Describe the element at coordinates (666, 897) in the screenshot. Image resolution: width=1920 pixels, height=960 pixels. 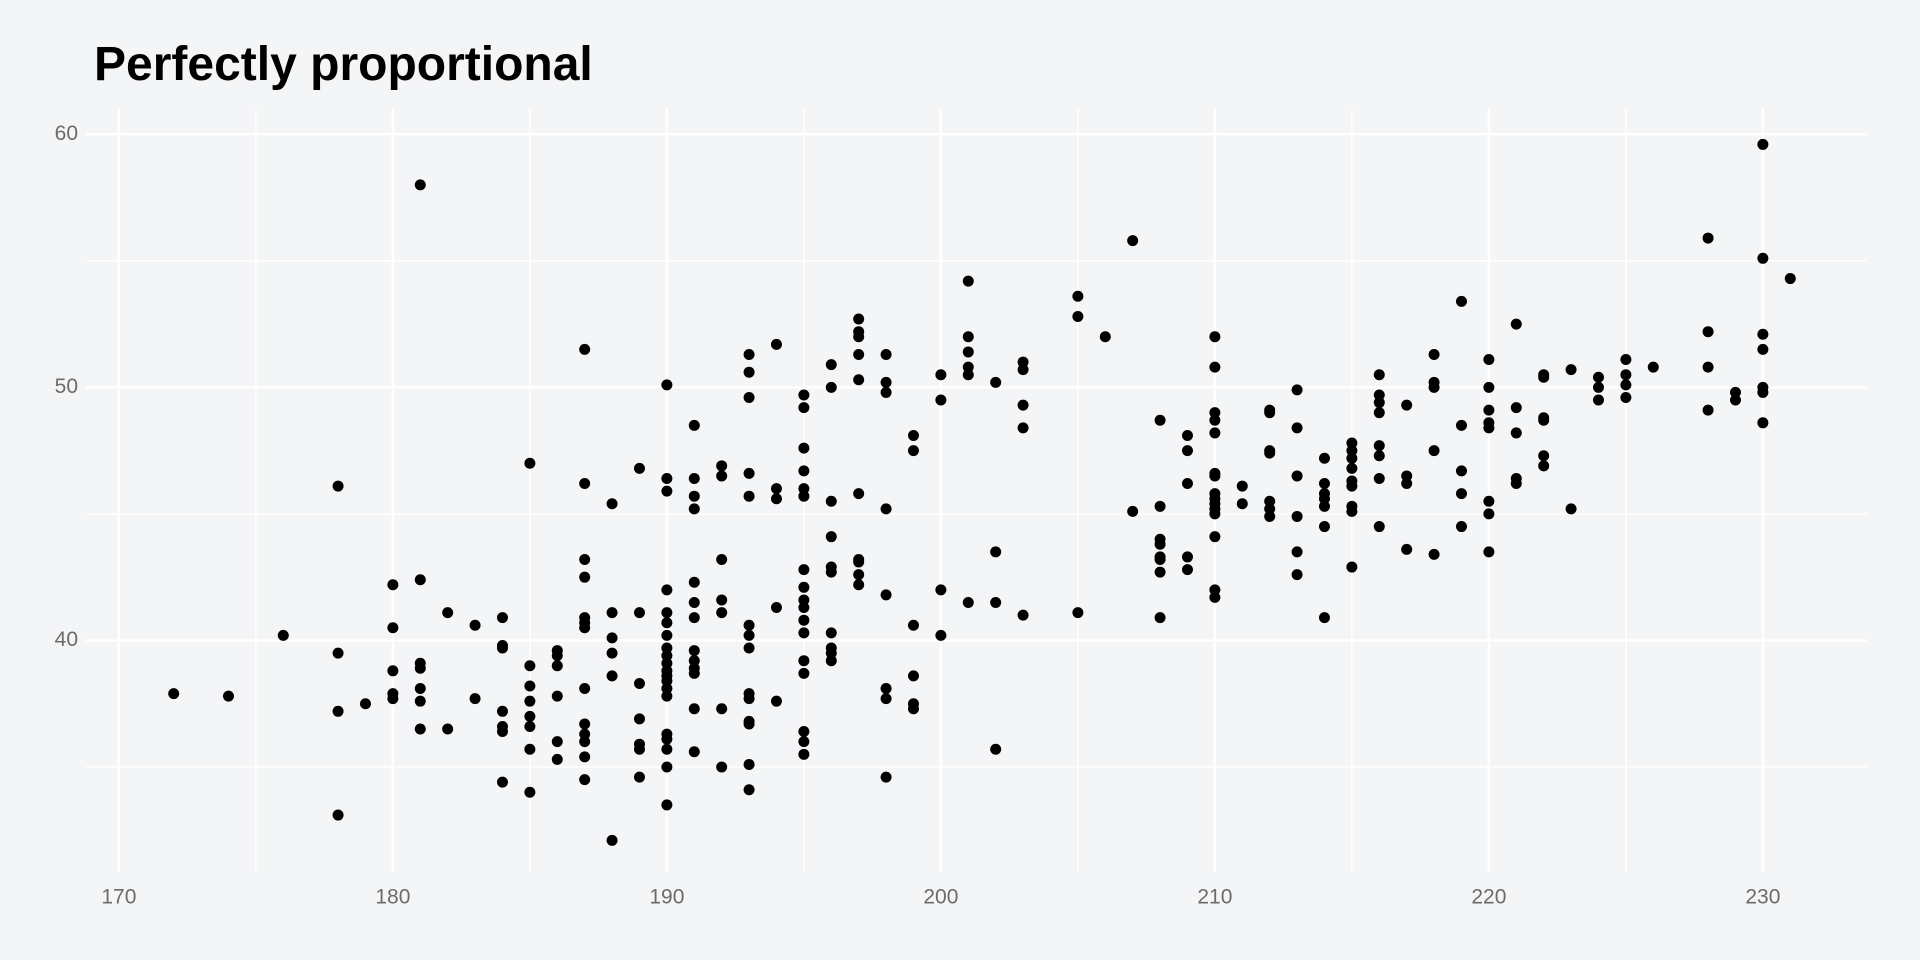
I see `x-tick-label: 190` at that location.